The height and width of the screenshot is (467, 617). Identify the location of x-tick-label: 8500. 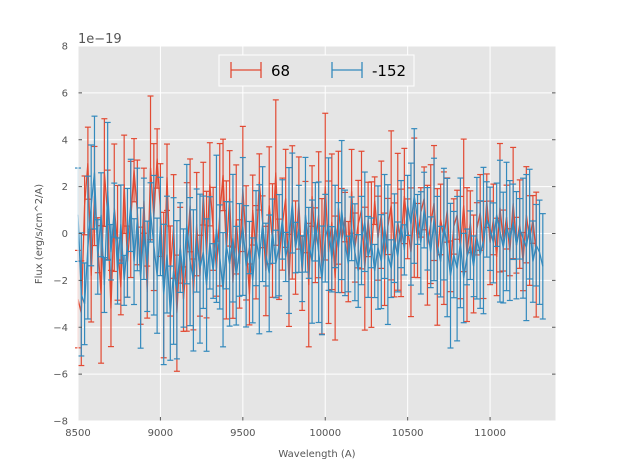
(77, 433).